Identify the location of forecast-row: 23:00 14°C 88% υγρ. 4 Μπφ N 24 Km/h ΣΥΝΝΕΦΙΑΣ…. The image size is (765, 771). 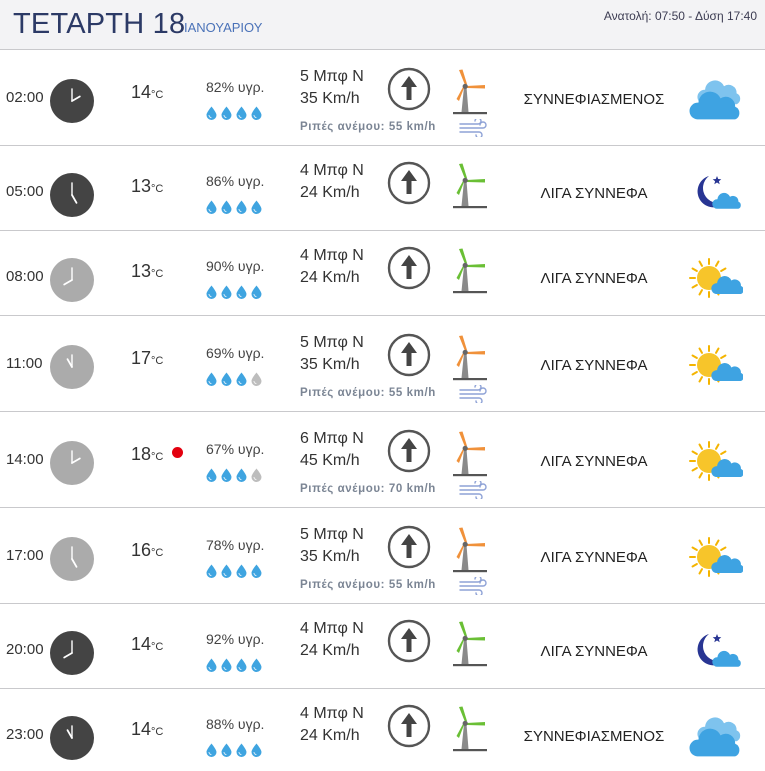
(382, 730).